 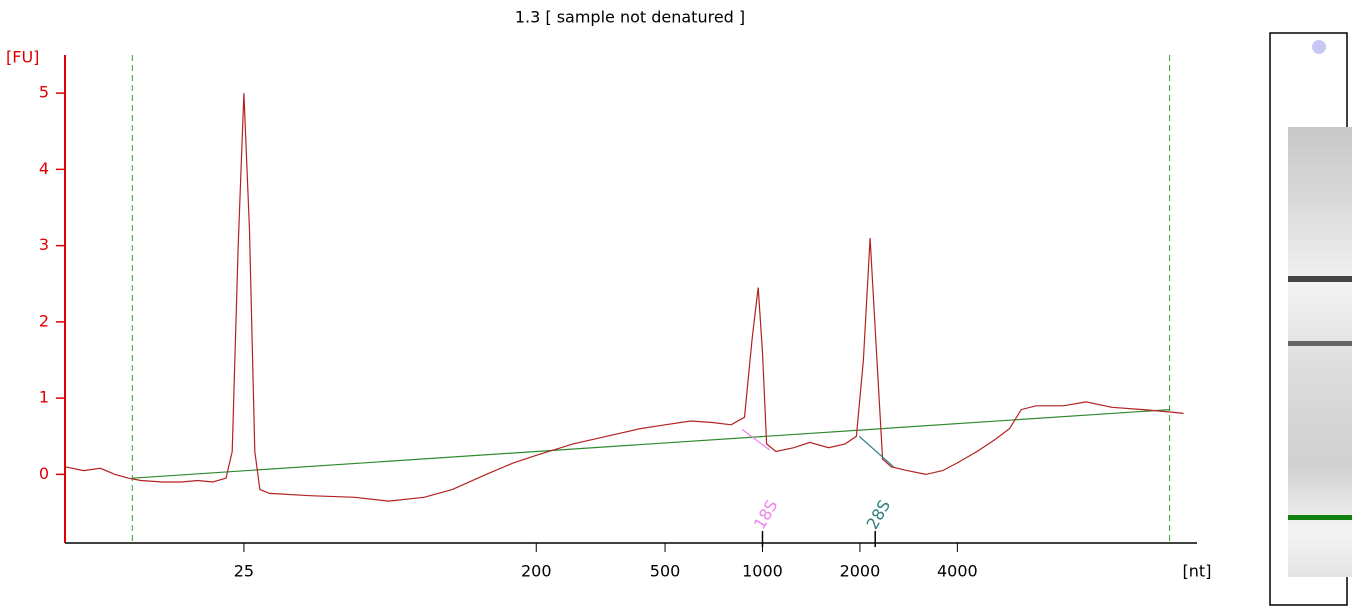 What do you see at coordinates (1320, 517) in the screenshot?
I see `gel-marker-band` at bounding box center [1320, 517].